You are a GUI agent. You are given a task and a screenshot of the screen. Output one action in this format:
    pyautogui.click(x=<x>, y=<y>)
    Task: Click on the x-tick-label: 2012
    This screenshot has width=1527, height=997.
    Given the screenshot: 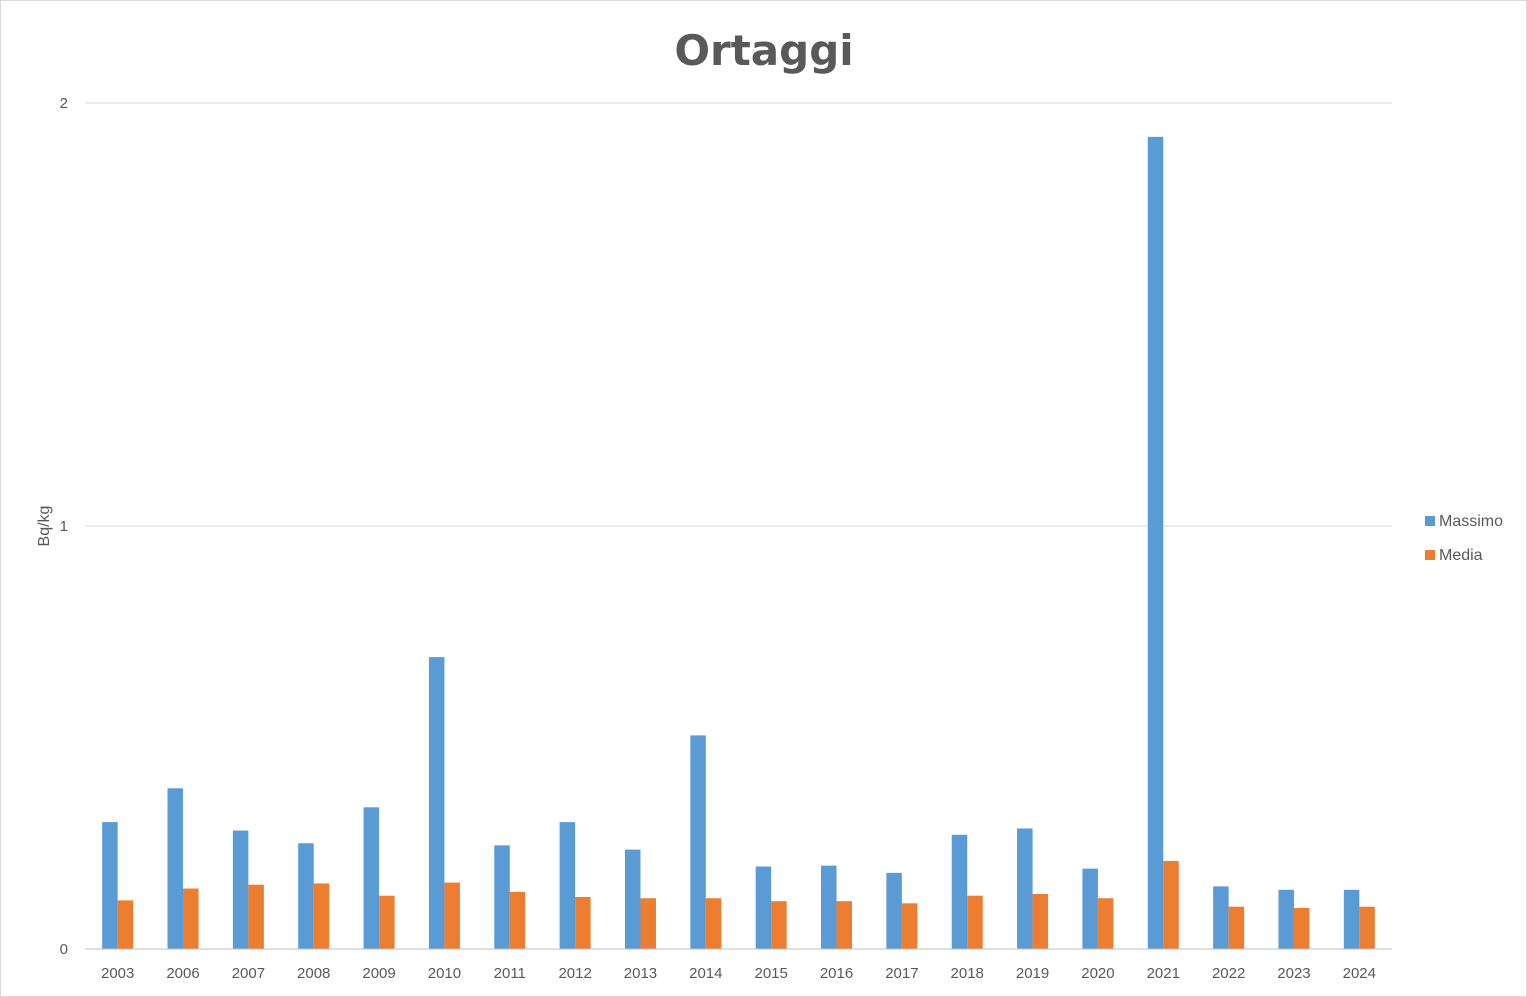 What is the action you would take?
    pyautogui.click(x=574, y=973)
    